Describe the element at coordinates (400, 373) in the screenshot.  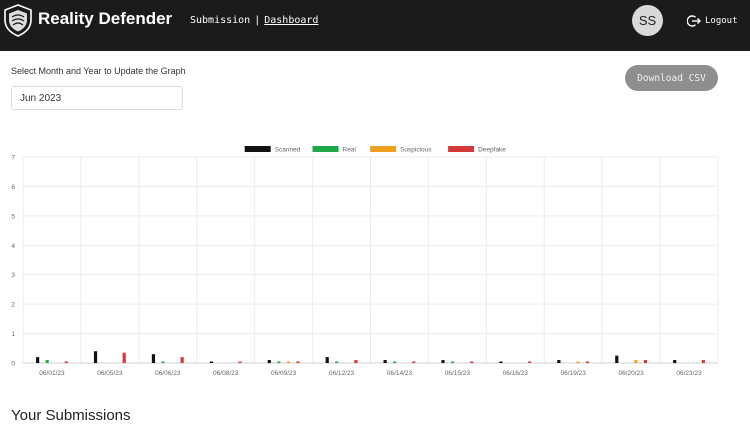
I see `x-tick-label: 06/14/23` at that location.